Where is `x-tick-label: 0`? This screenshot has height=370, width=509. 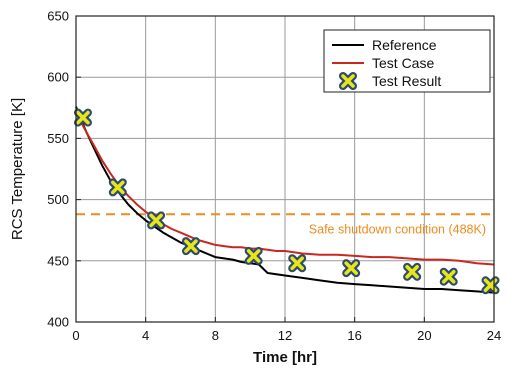 x-tick-label: 0 is located at coordinates (75, 335).